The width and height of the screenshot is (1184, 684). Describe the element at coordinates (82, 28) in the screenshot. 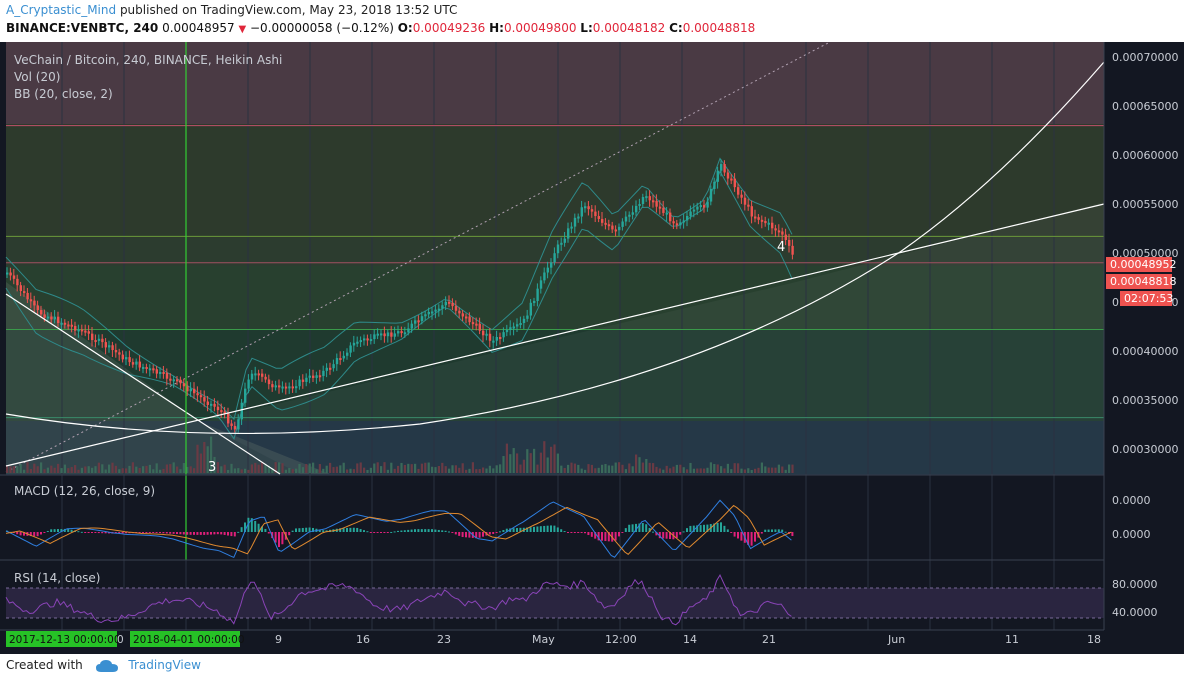

I see `symbol-label: BINANCE:VENBTC, 240` at that location.